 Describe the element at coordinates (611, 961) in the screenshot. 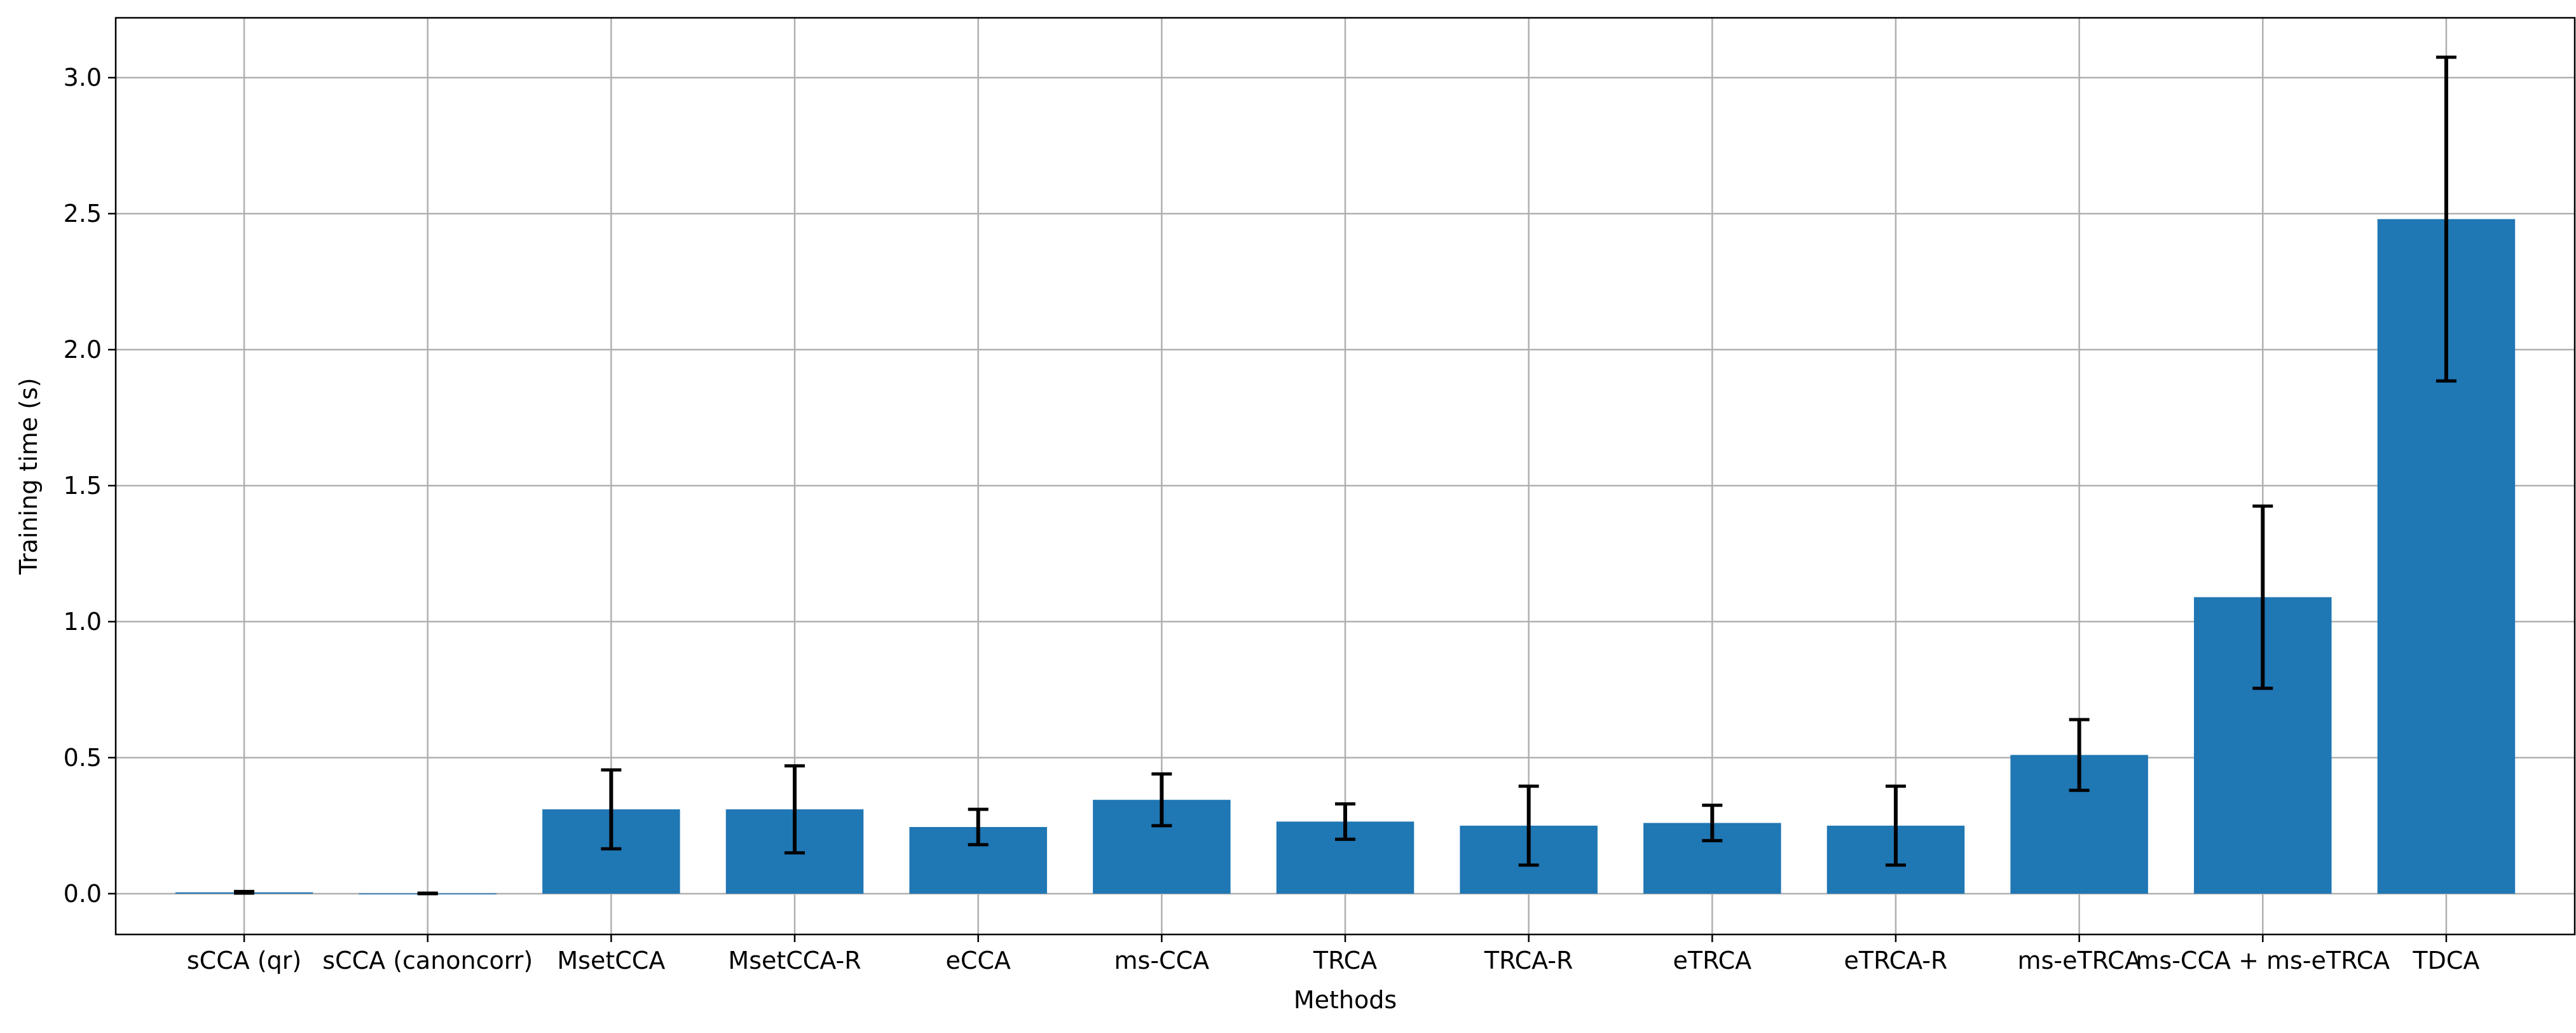

I see `x-tick-label: MsetCCA` at that location.